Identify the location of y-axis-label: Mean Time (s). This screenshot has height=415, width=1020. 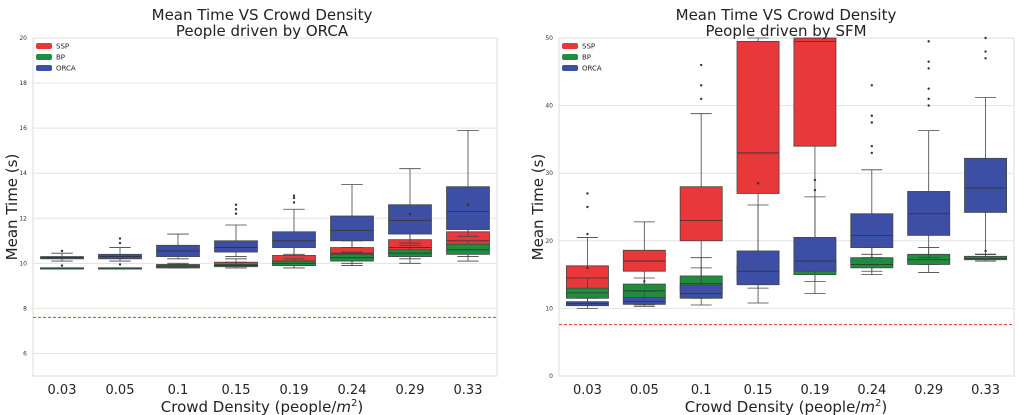
(12, 207).